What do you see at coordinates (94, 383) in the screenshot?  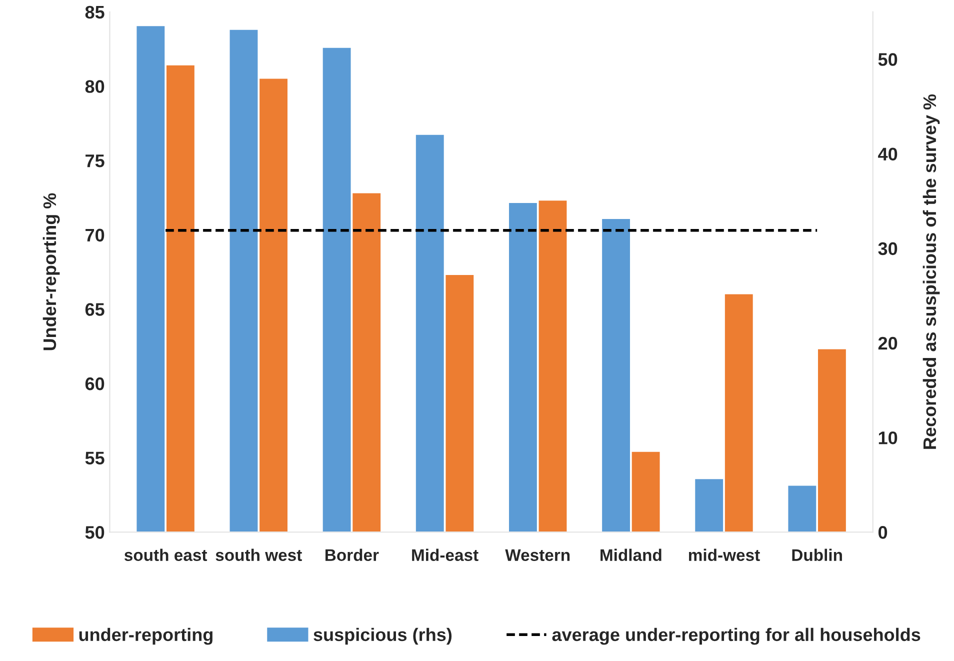 I see `y-tick-label: 60` at bounding box center [94, 383].